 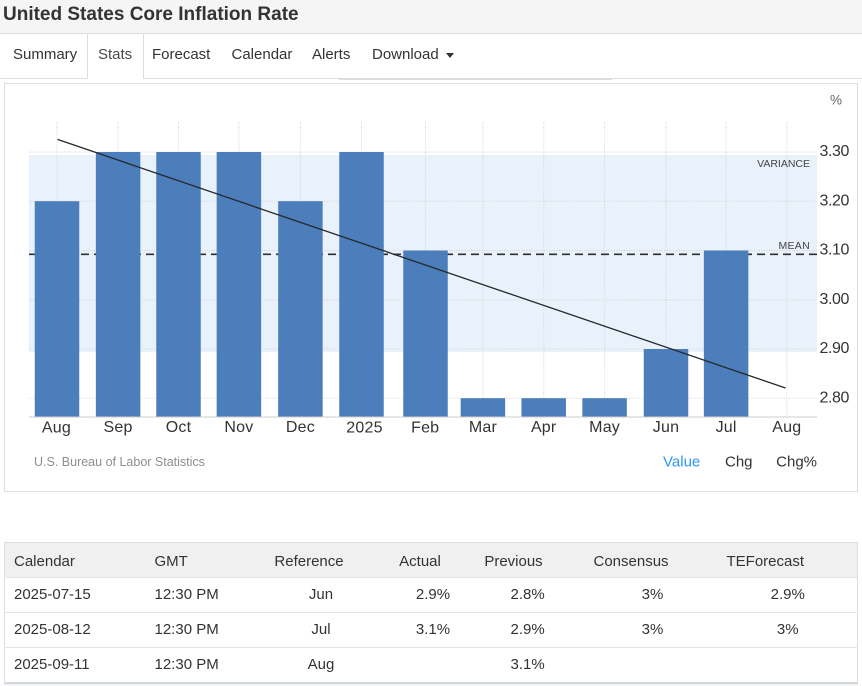 I want to click on svg-text: Value, so click(x=681, y=462).